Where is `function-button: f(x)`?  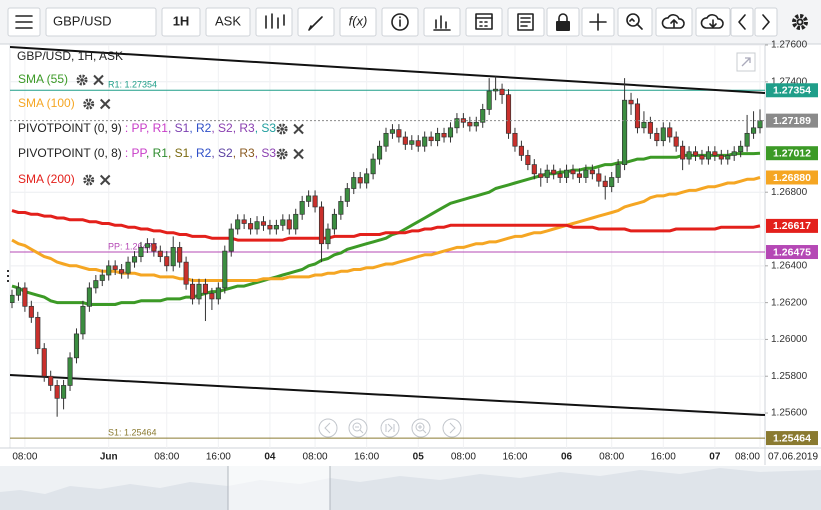
function-button: f(x) is located at coordinates (358, 22).